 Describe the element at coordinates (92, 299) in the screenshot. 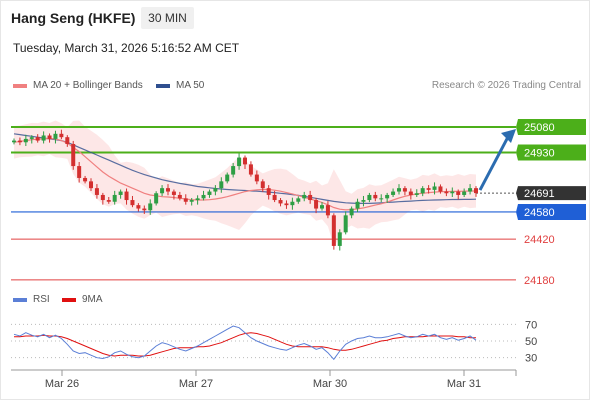

I see `rsi-ma-legend-label: 9MA` at that location.